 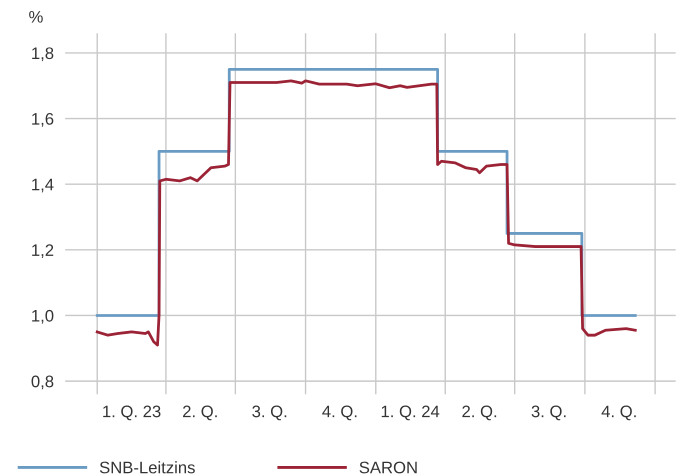 I want to click on y-tick-label: 0,8, so click(x=43, y=383).